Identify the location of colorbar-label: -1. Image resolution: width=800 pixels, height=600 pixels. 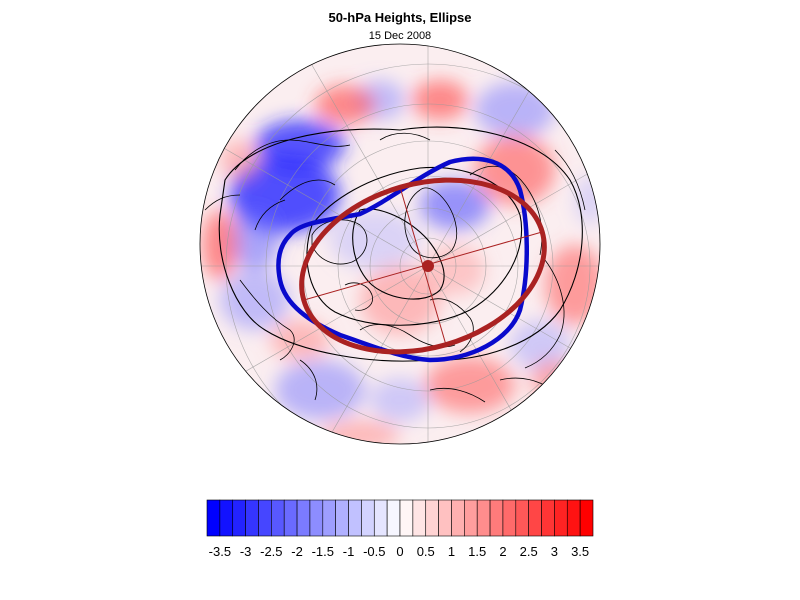
(349, 551).